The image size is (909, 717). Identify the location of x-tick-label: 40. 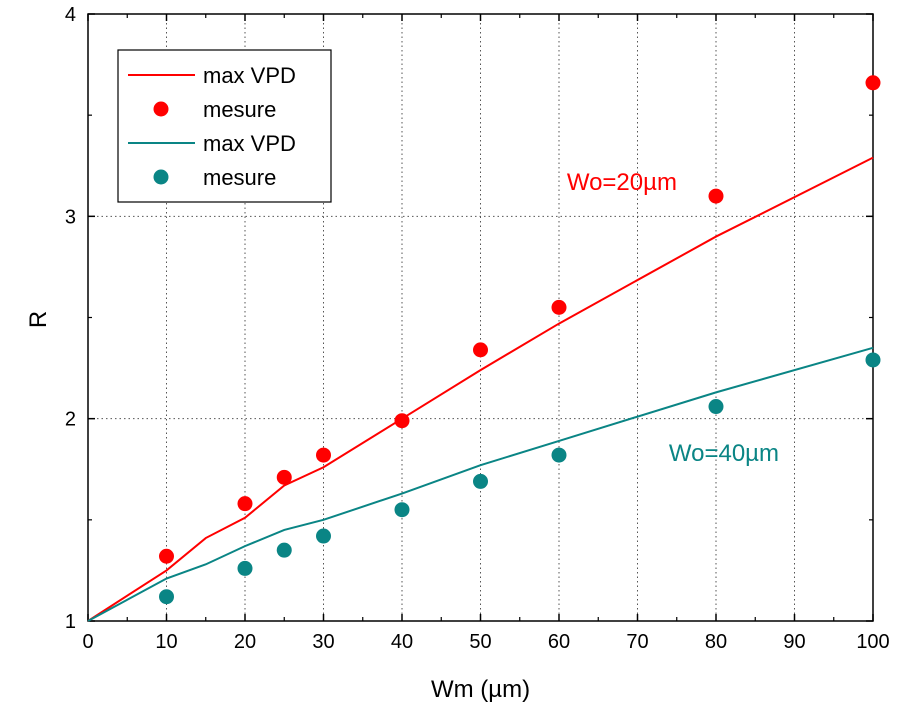
(402, 642).